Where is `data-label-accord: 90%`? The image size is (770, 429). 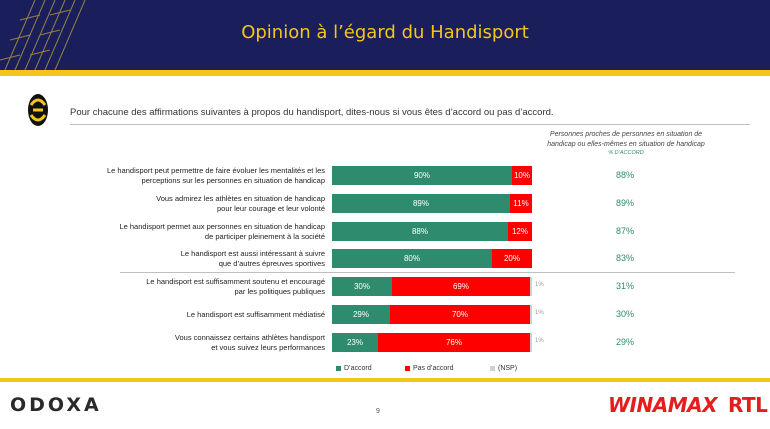 data-label-accord: 90% is located at coordinates (421, 175).